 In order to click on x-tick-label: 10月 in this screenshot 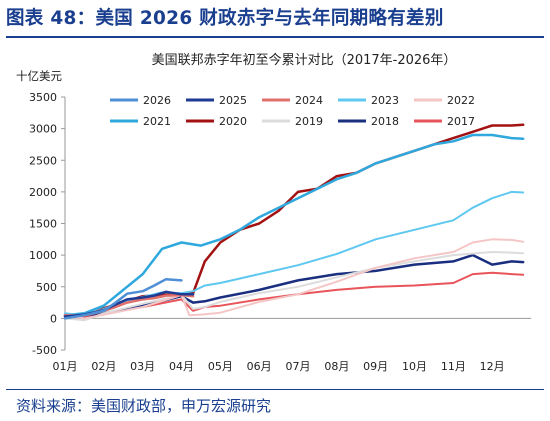, I will do `click(414, 366)`.